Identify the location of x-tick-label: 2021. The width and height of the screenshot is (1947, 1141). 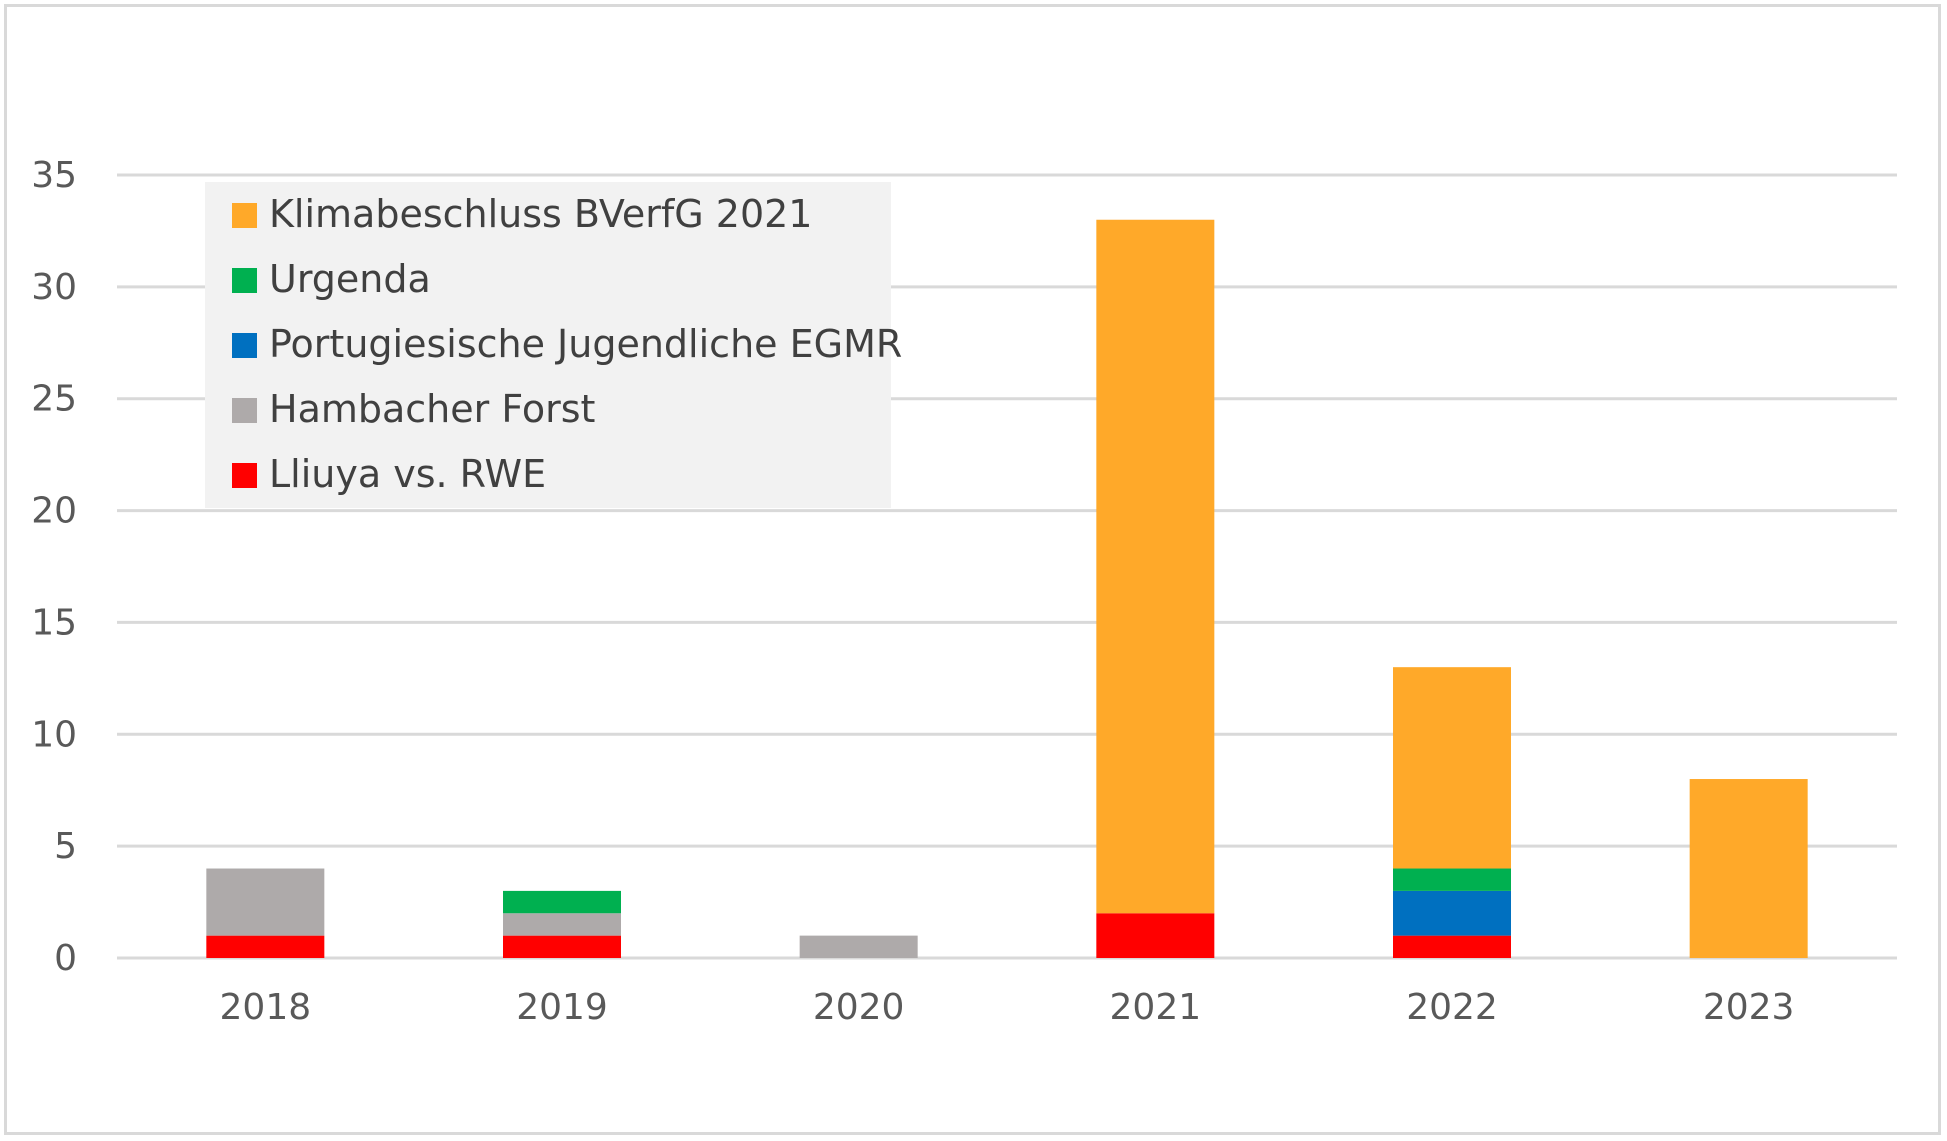
(1156, 1007).